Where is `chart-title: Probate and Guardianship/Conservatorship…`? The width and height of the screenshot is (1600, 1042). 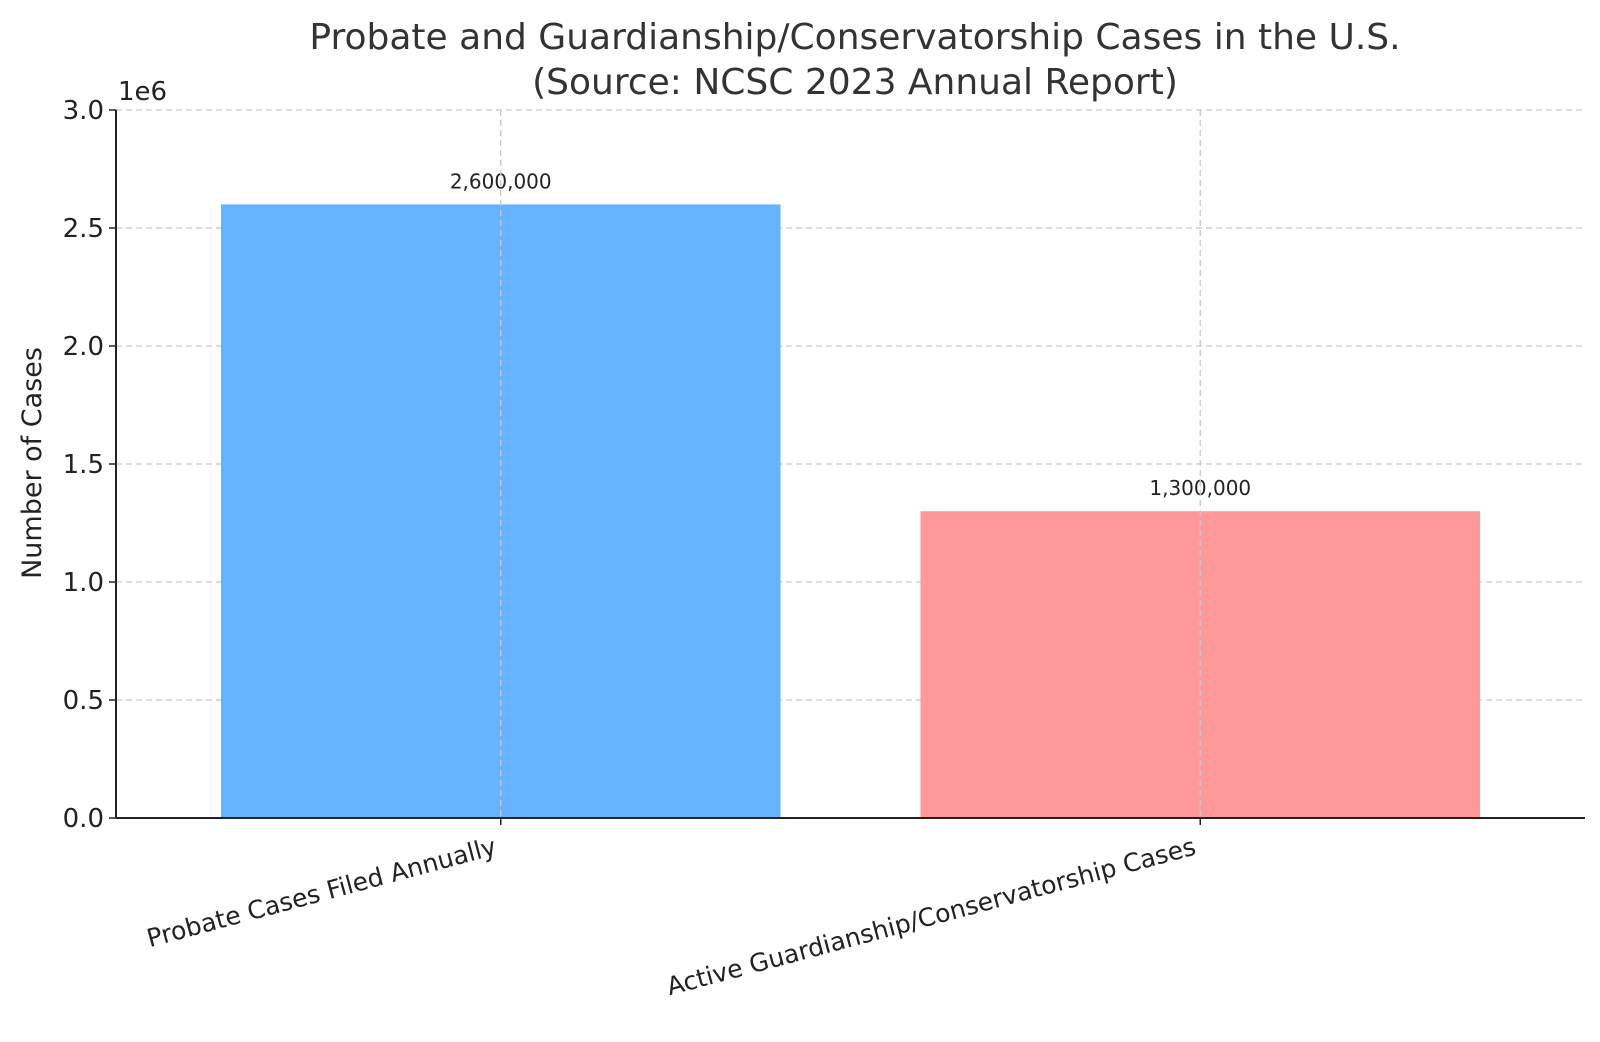
chart-title: Probate and Guardianship/Conservatorship… is located at coordinates (854, 37).